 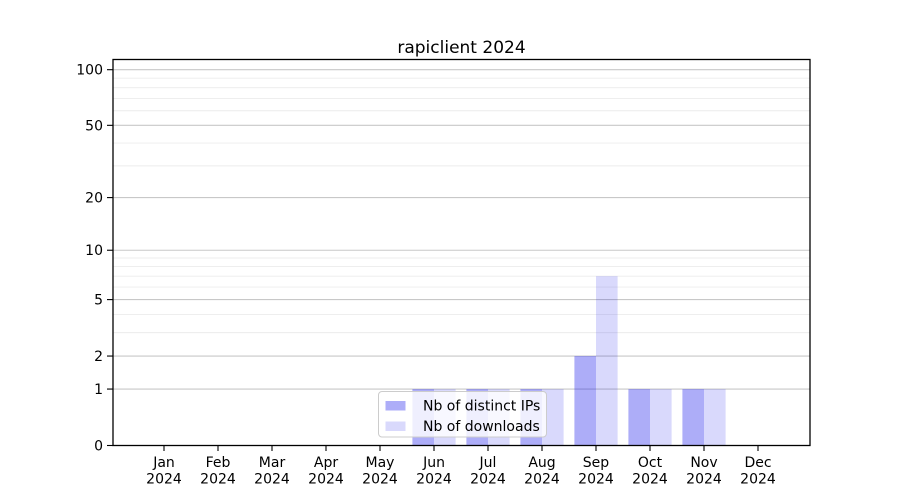 I want to click on y-axis-labels: 0 1 2 5 10 20 50 100, so click(x=89, y=259).